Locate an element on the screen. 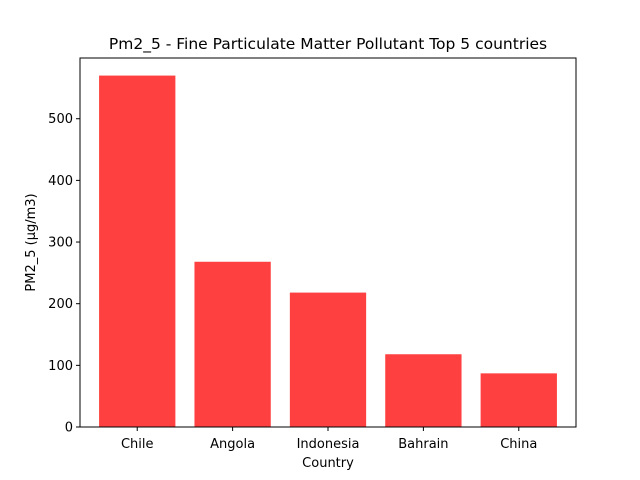 The height and width of the screenshot is (480, 640). x-tick-label-angola: Angola is located at coordinates (232, 444).